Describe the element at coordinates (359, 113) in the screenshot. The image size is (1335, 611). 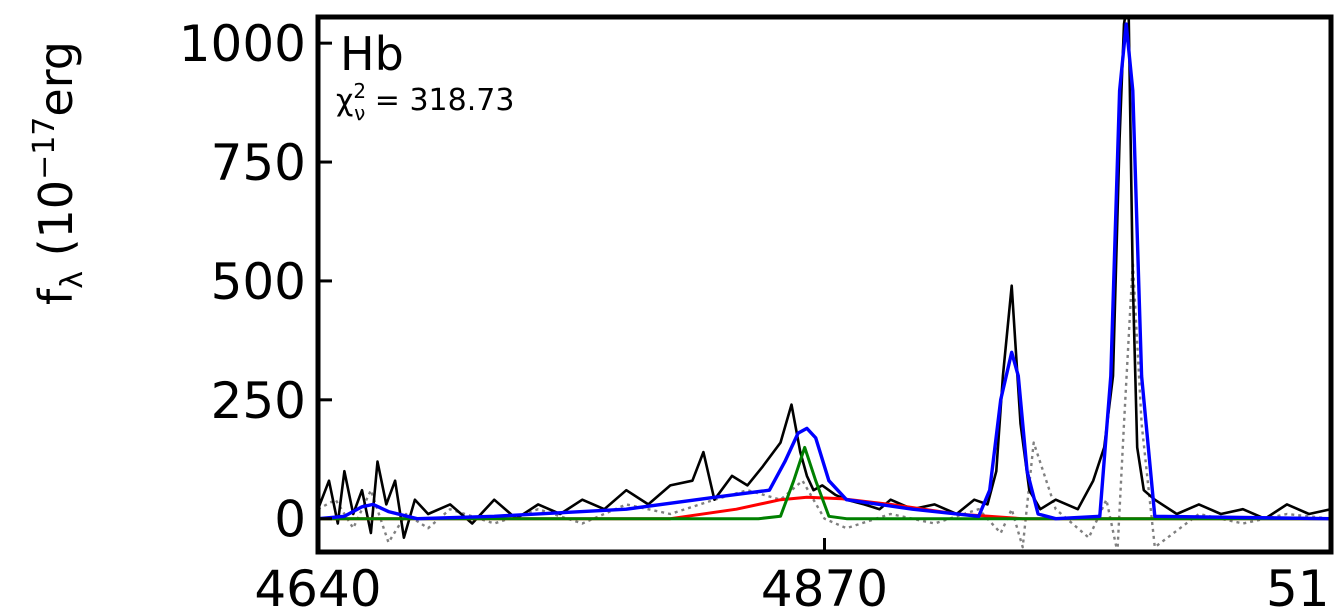
I see `chi-subscript: ν` at that location.